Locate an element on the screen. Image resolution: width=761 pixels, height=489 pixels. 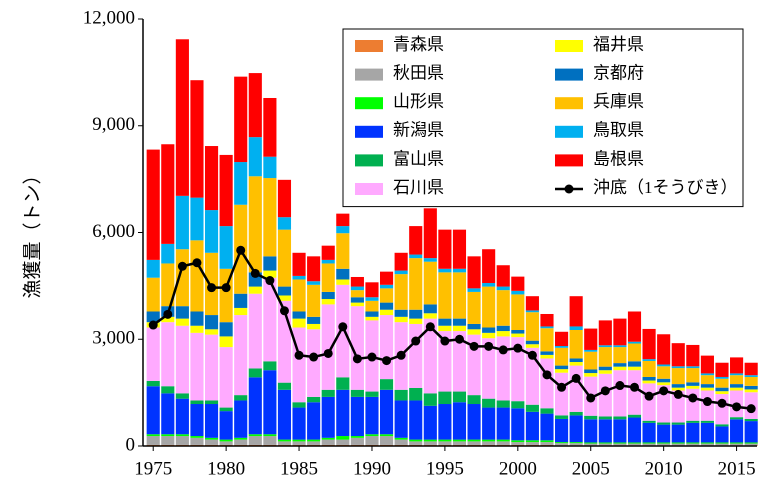
x-tick-label: 2000 is located at coordinates (518, 468).